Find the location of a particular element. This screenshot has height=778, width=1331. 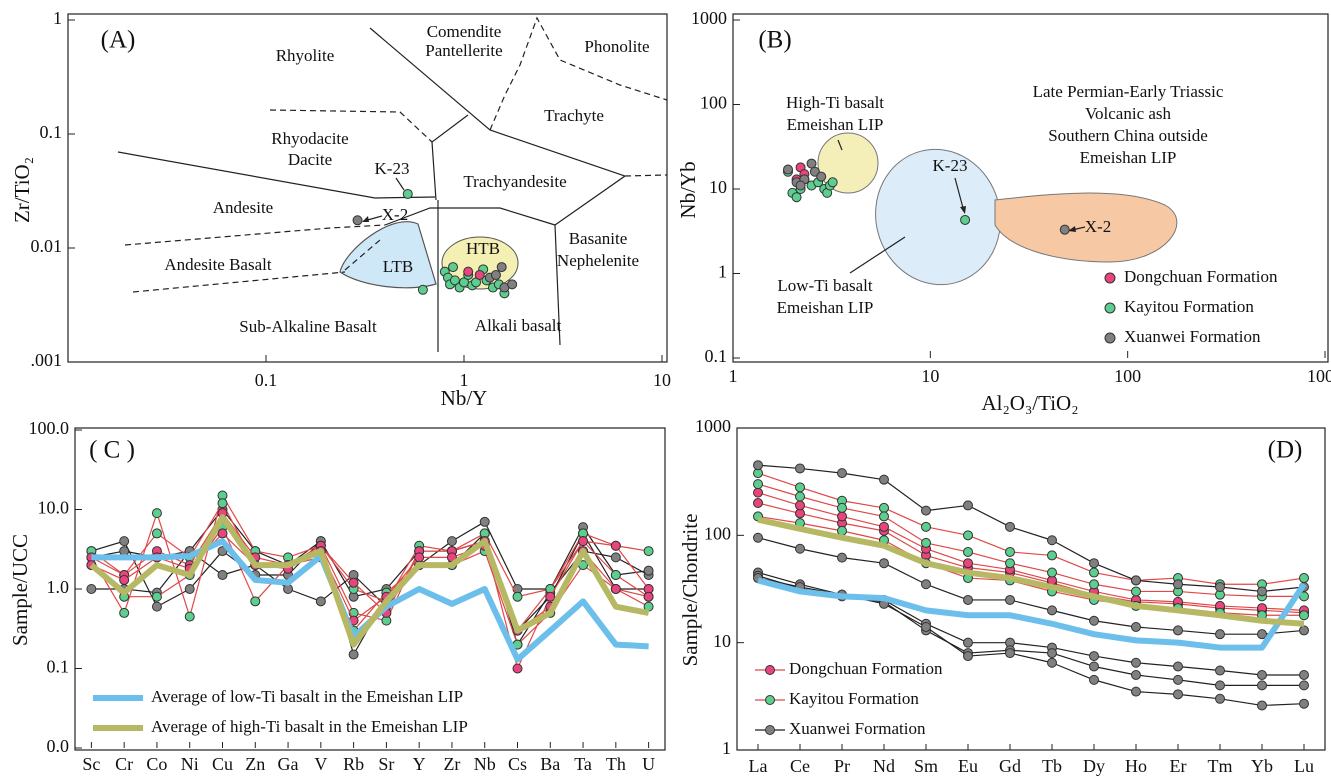

x-tick-label: Eu is located at coordinates (968, 766).